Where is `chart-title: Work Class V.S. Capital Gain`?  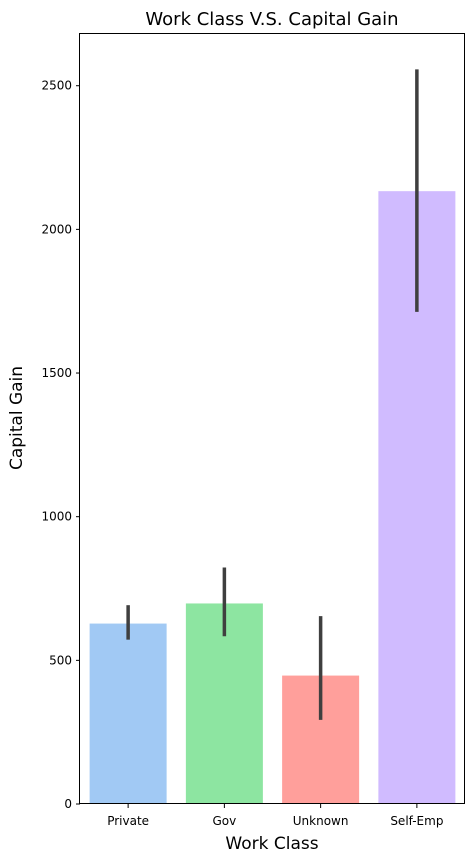
chart-title: Work Class V.S. Capital Gain is located at coordinates (271, 19).